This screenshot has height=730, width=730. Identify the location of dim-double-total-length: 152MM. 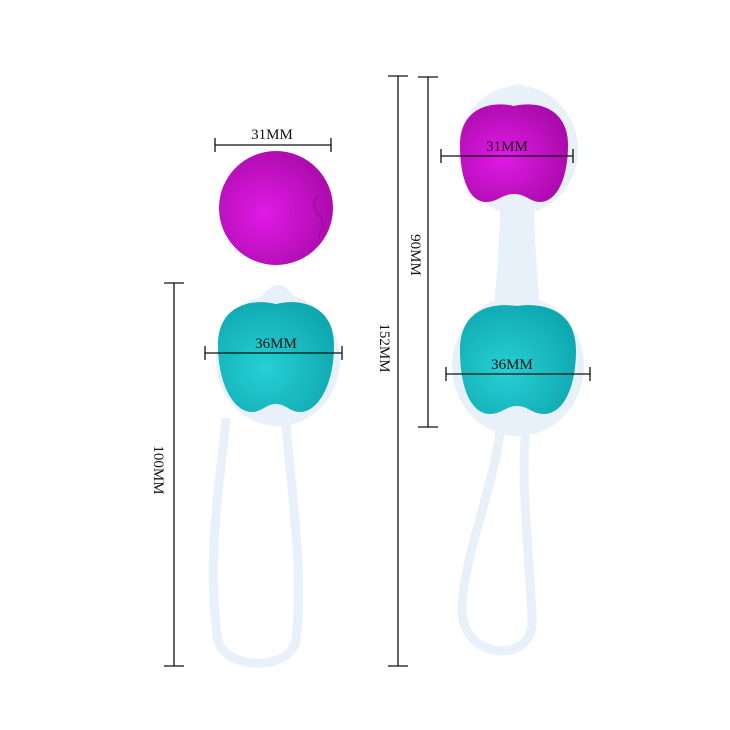
(392, 371).